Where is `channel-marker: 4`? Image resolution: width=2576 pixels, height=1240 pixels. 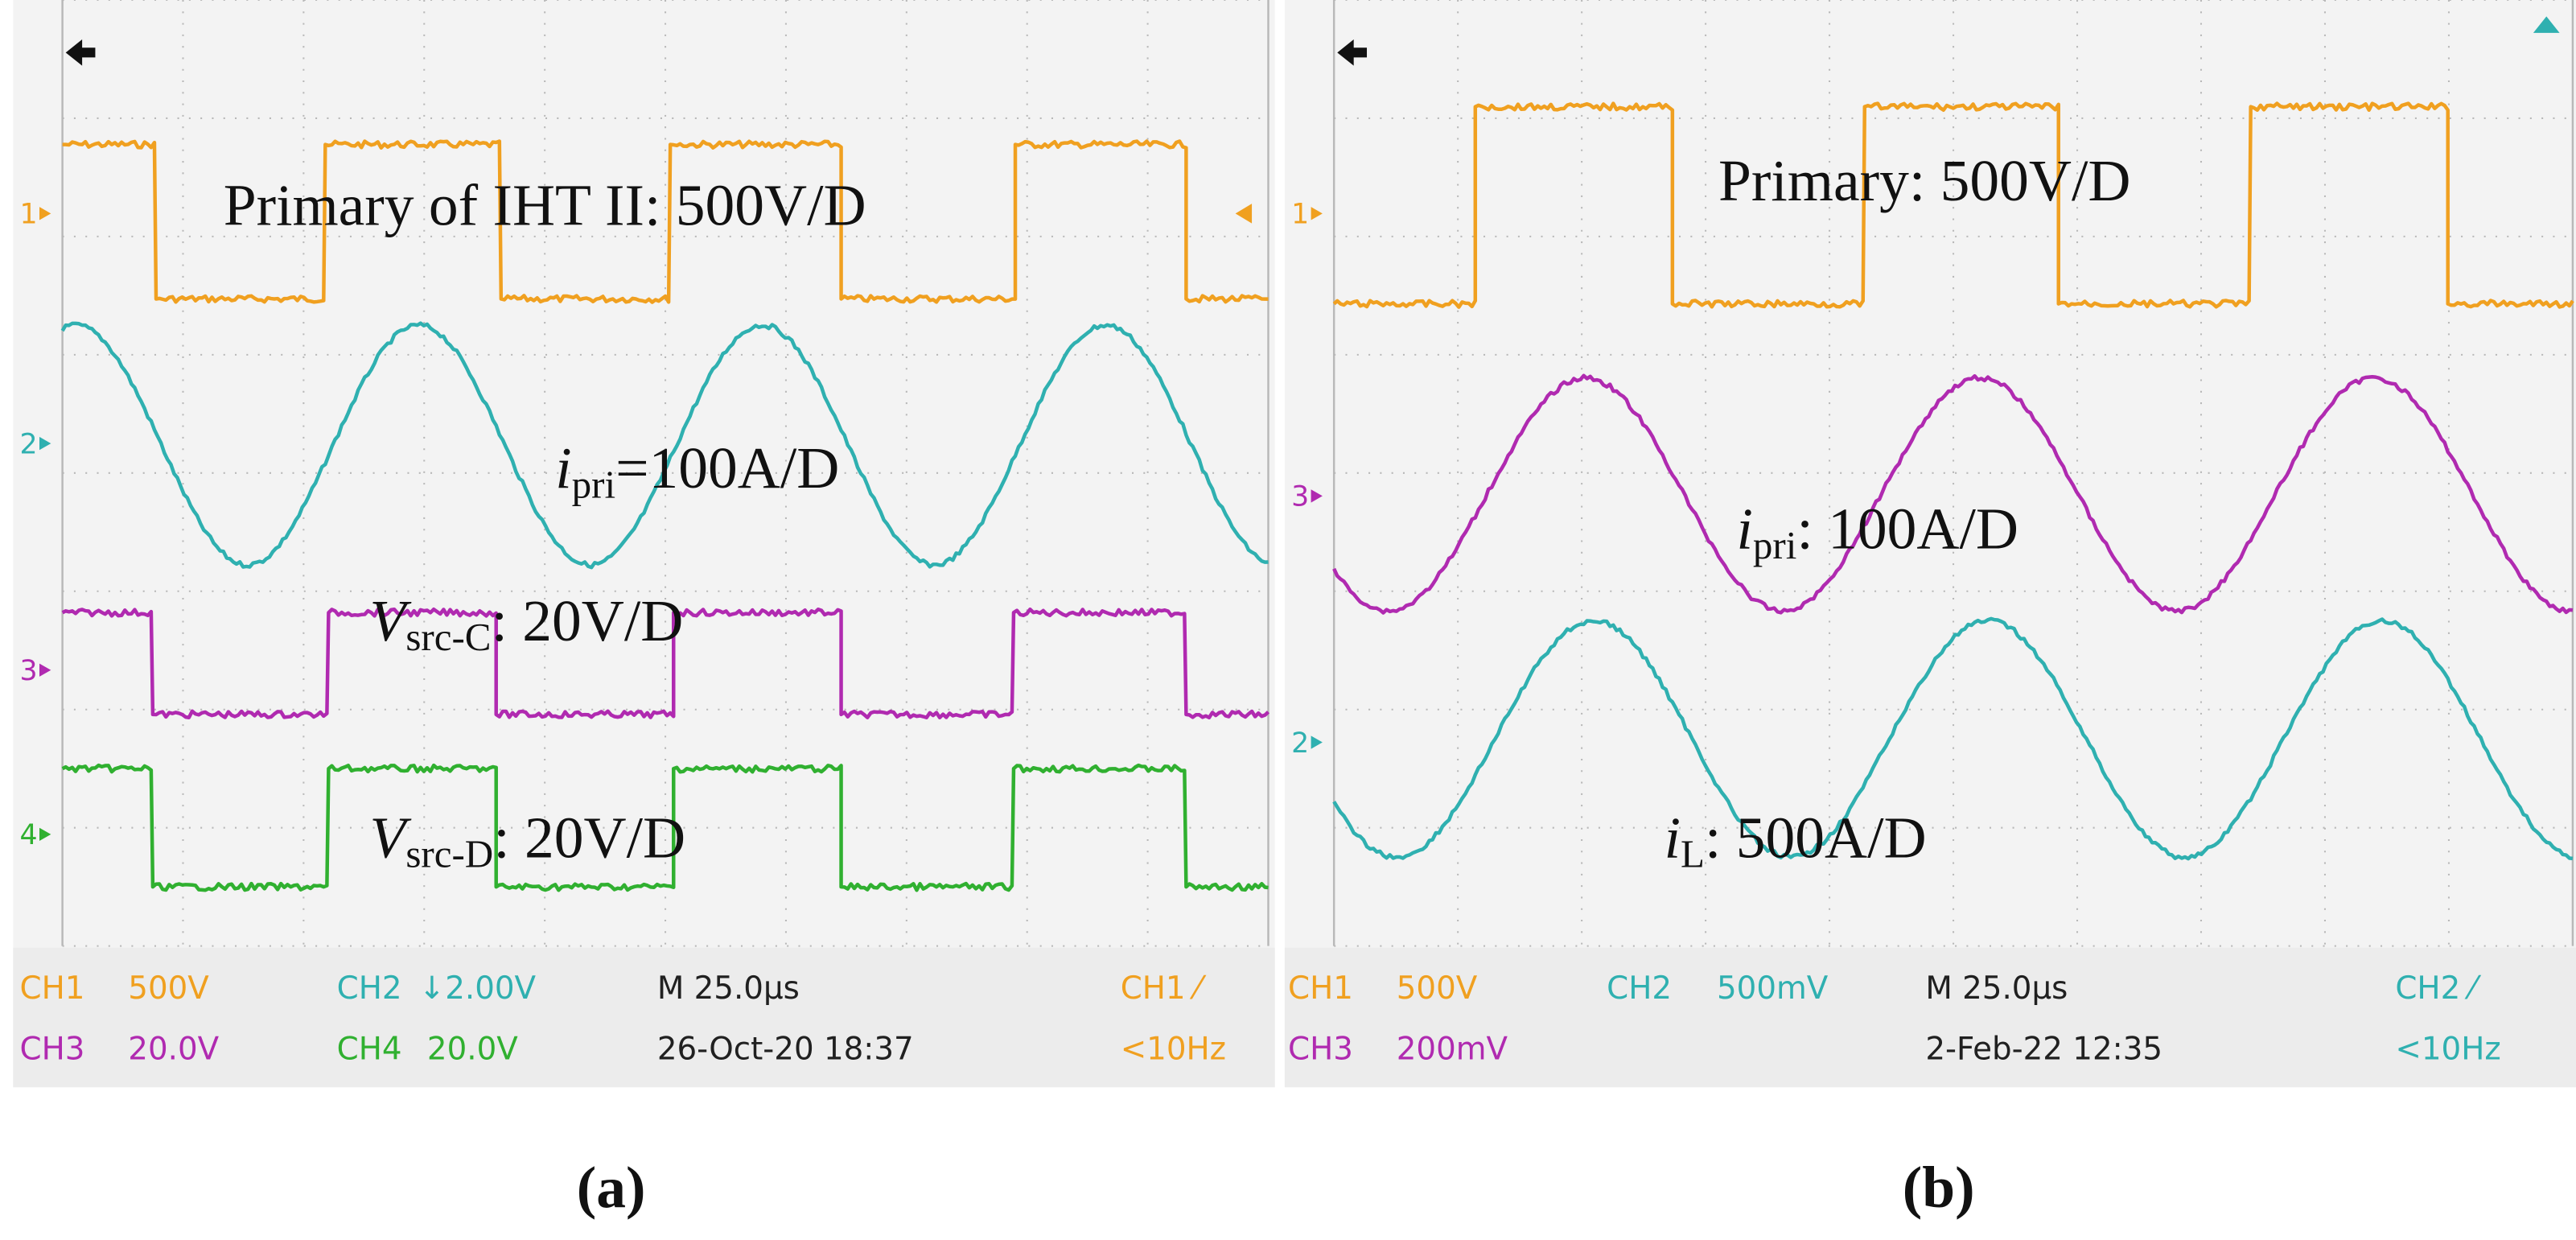 channel-marker: 4 is located at coordinates (29, 835).